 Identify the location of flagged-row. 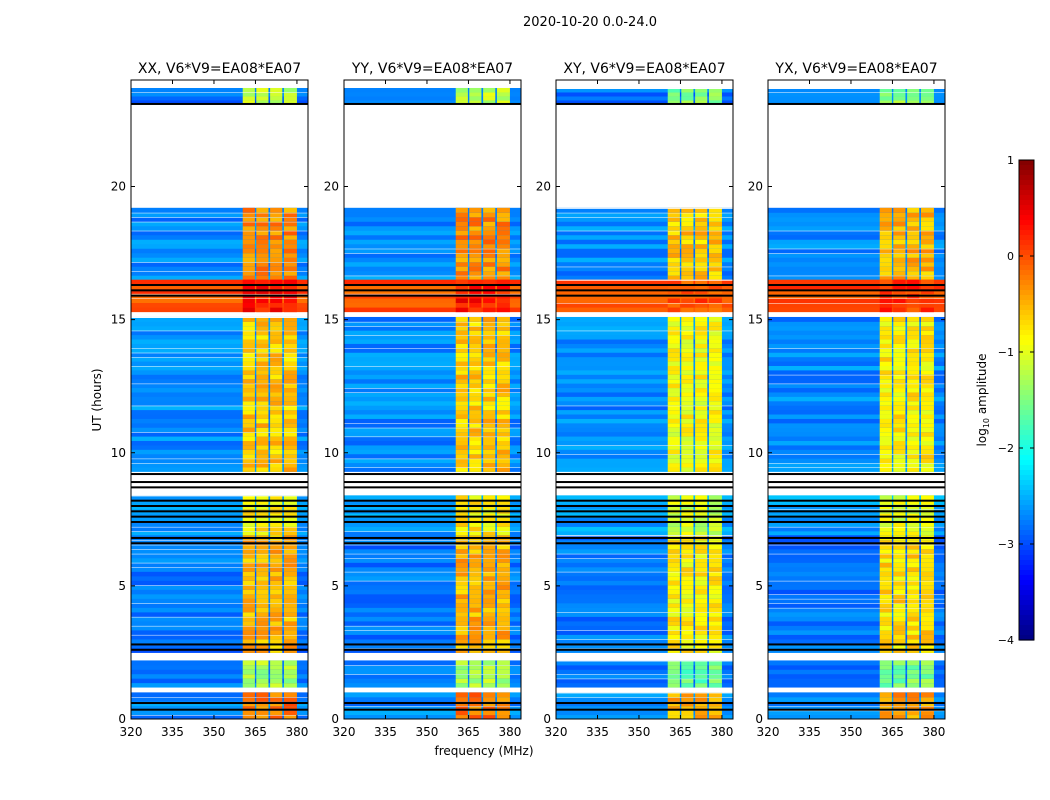
(432, 543).